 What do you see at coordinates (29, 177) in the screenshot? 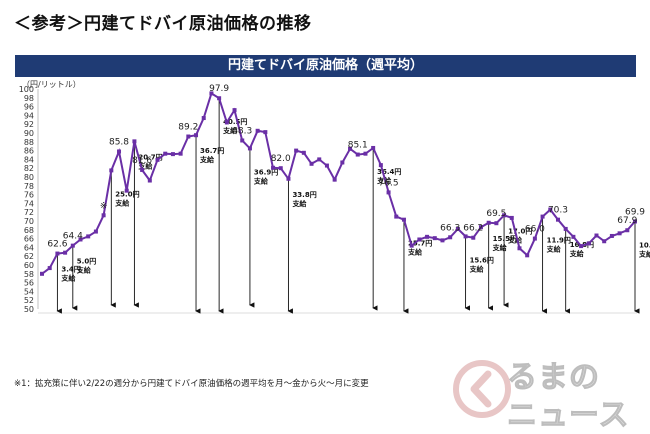
I see `y-tick-label: 80` at bounding box center [29, 177].